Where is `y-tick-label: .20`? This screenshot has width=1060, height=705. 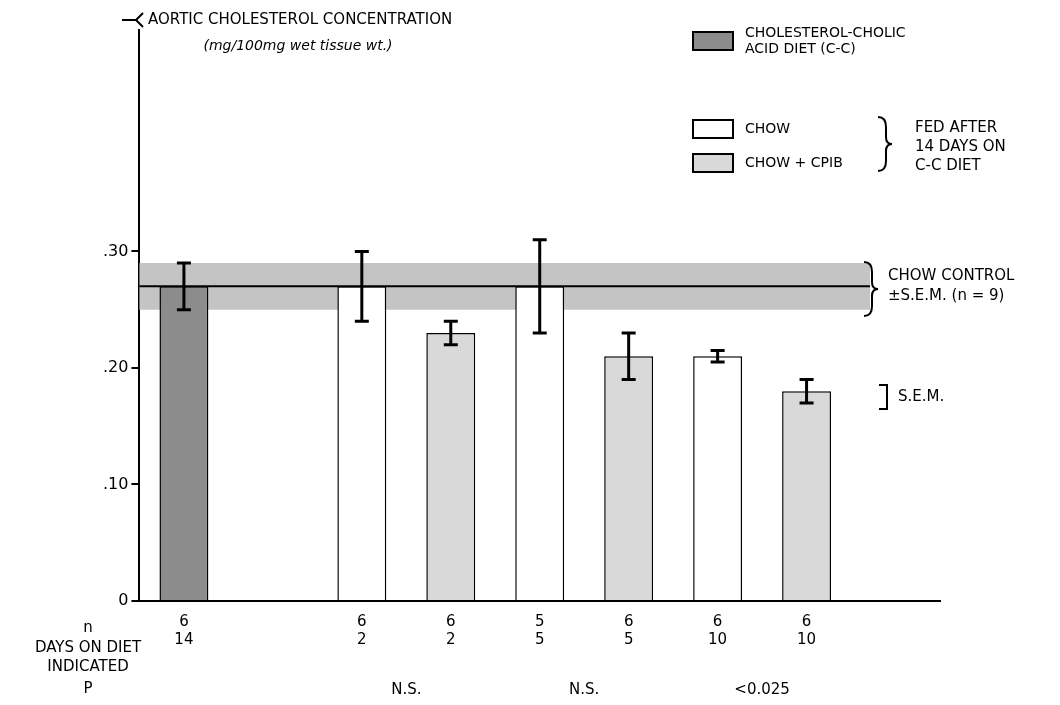
y-tick-label: .20 is located at coordinates (115, 367).